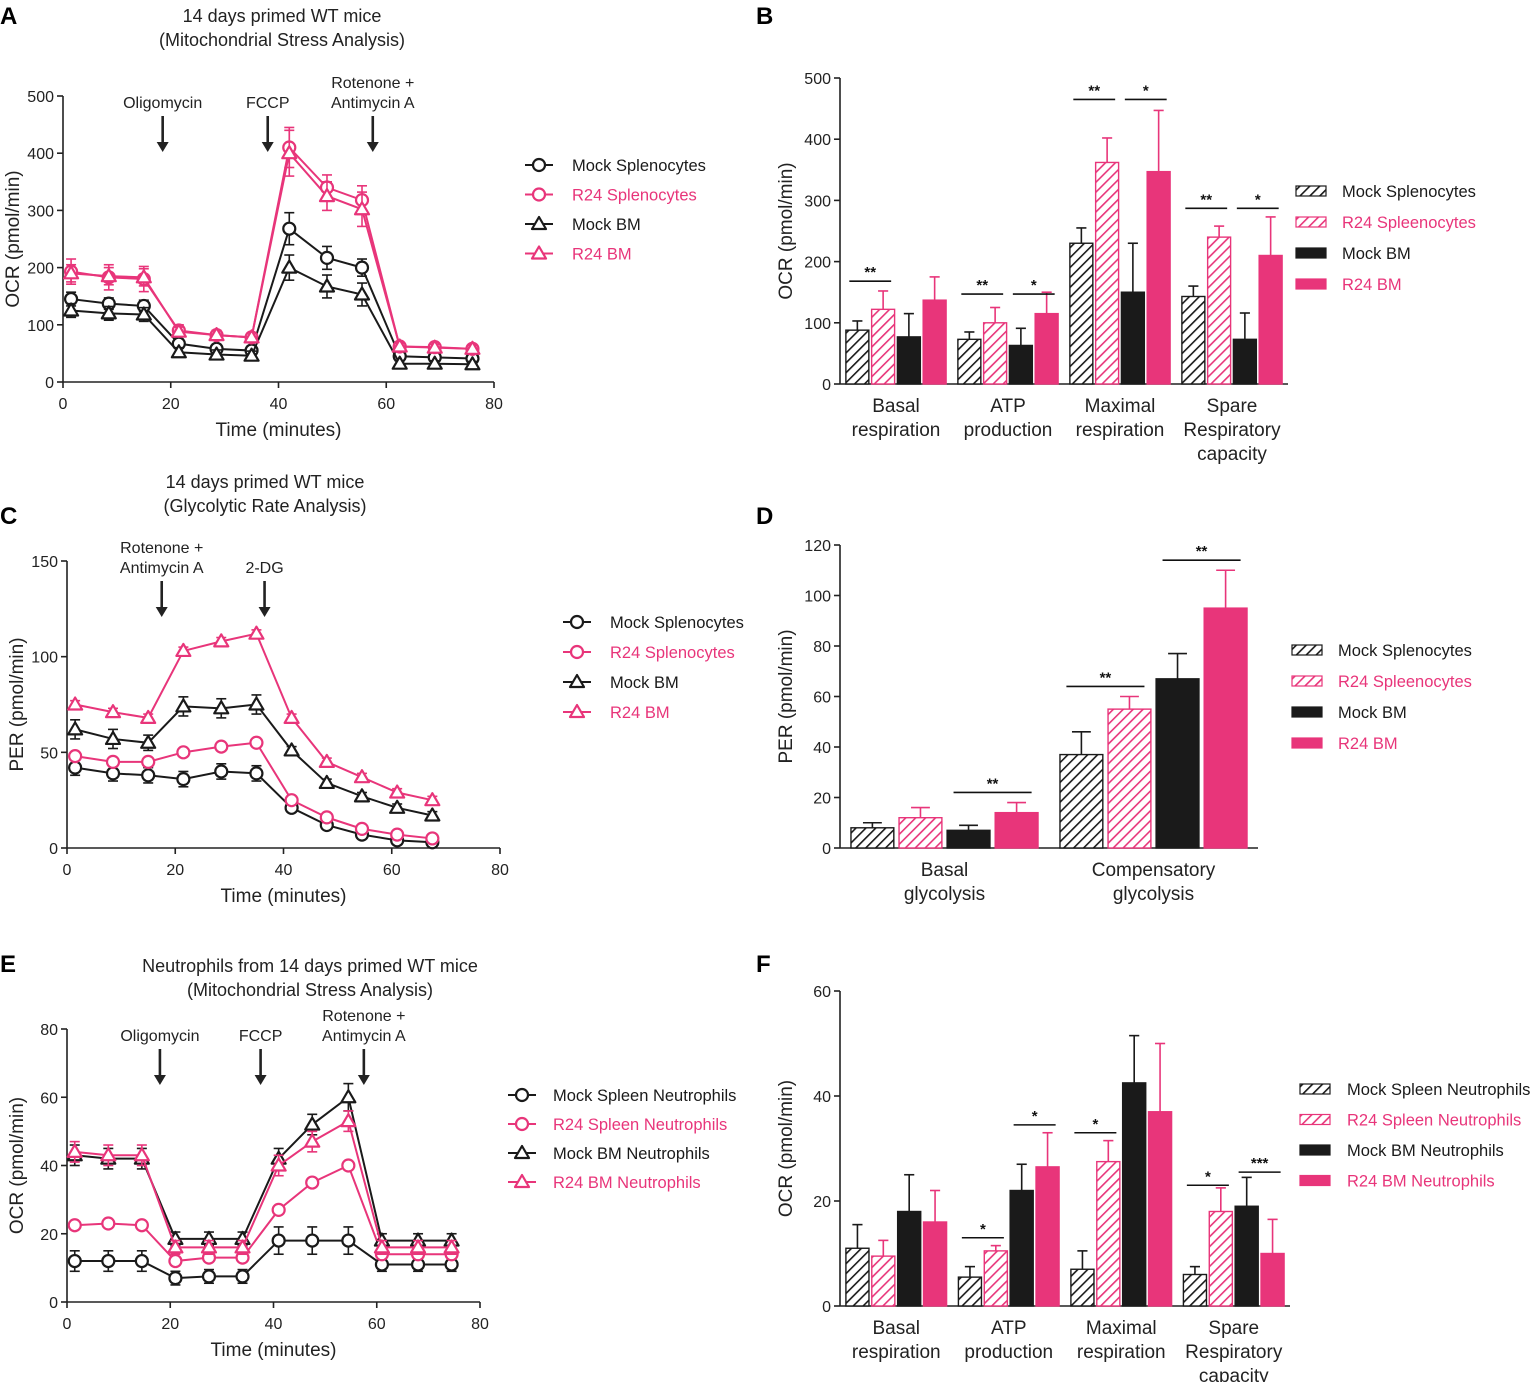  What do you see at coordinates (263, 1256) in the screenshot?
I see `series-mock-spleen-neutrophils` at bounding box center [263, 1256].